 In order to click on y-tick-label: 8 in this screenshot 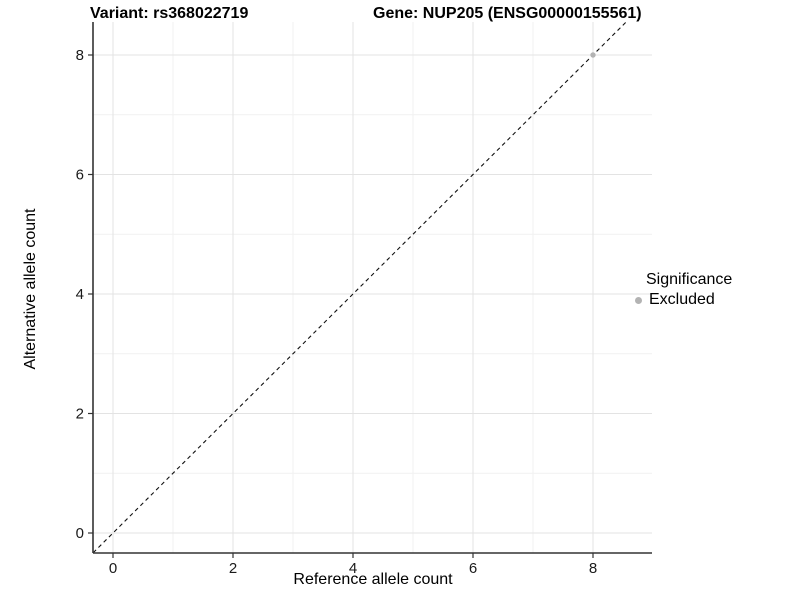, I will do `click(80, 55)`.